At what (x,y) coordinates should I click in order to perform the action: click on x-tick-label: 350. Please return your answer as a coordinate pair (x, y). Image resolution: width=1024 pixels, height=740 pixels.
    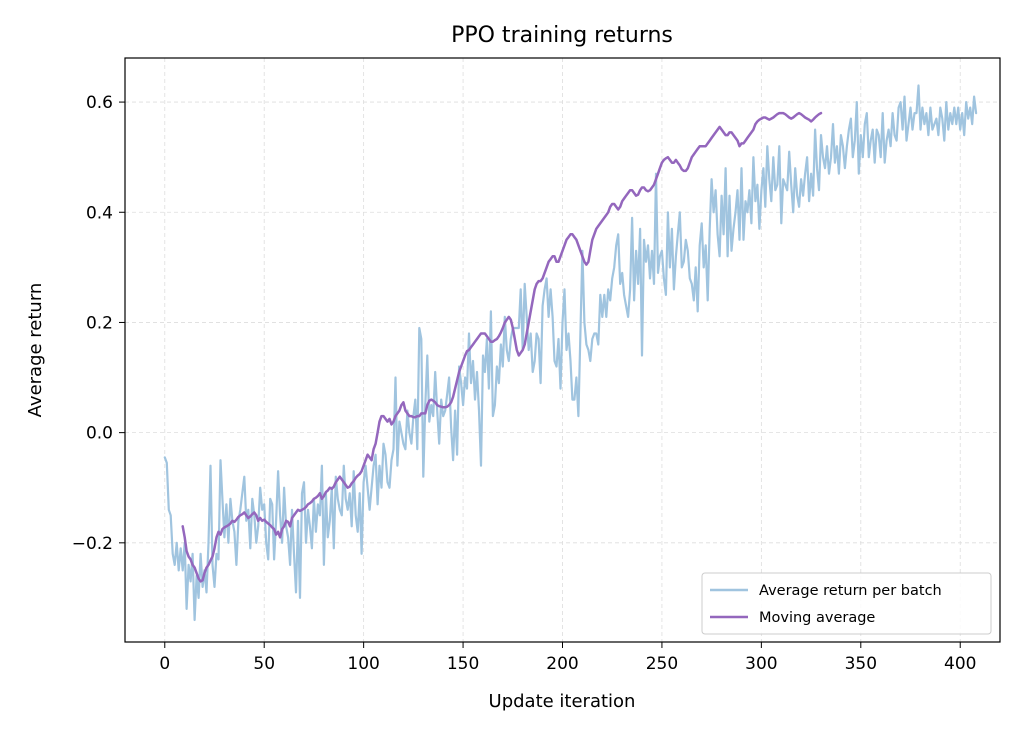
    Looking at the image, I should click on (861, 664).